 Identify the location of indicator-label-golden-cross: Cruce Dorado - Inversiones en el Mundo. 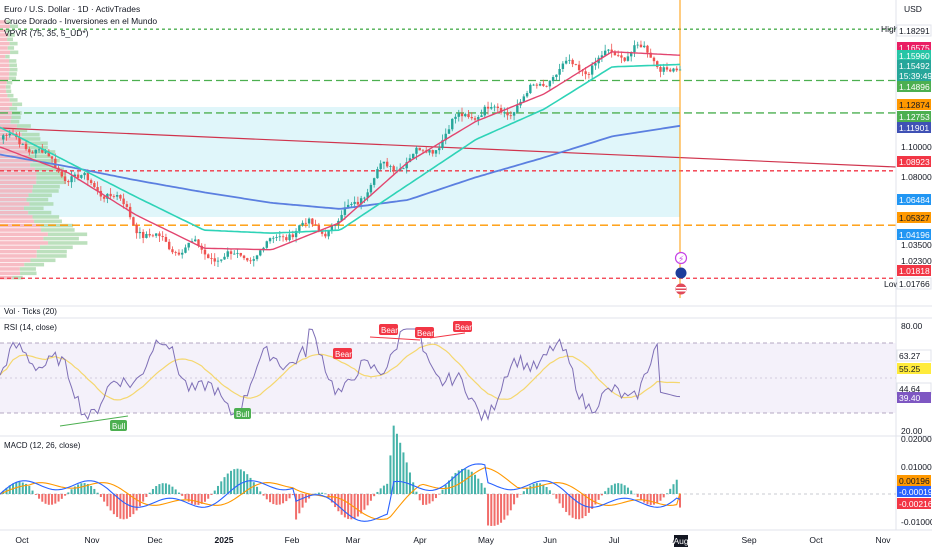
(80, 21).